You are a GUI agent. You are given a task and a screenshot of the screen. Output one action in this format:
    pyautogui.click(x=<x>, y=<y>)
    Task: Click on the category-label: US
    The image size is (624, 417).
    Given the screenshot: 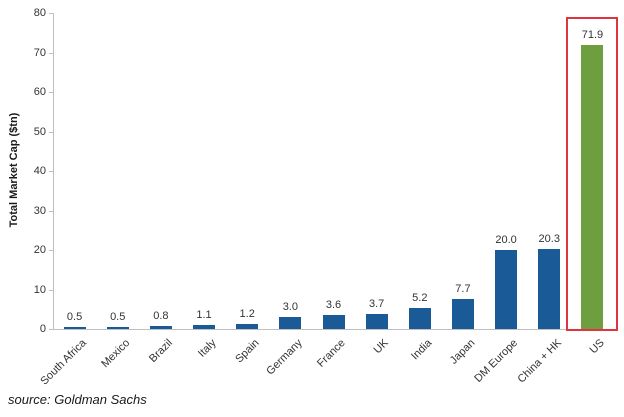 What is the action you would take?
    pyautogui.click(x=597, y=347)
    